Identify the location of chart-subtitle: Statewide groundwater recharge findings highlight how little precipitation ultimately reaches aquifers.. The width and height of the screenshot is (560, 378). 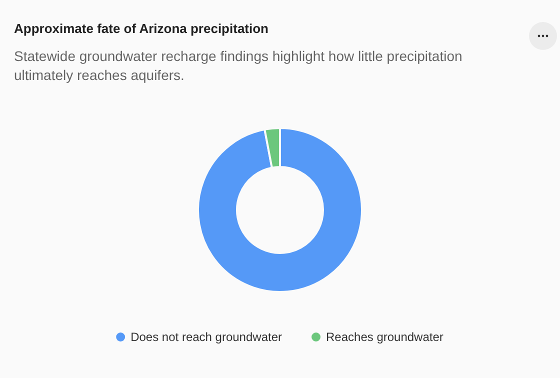
(238, 65).